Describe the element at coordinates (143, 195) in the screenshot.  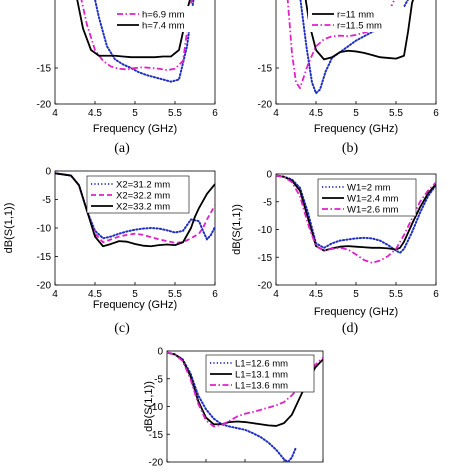
I see `legend-label: X2=32.2 mm` at that location.